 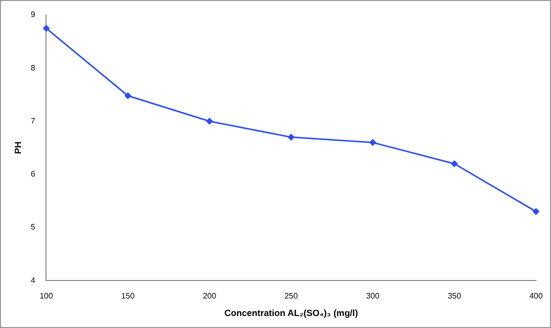 What do you see at coordinates (209, 296) in the screenshot?
I see `x-tick-label: 200` at bounding box center [209, 296].